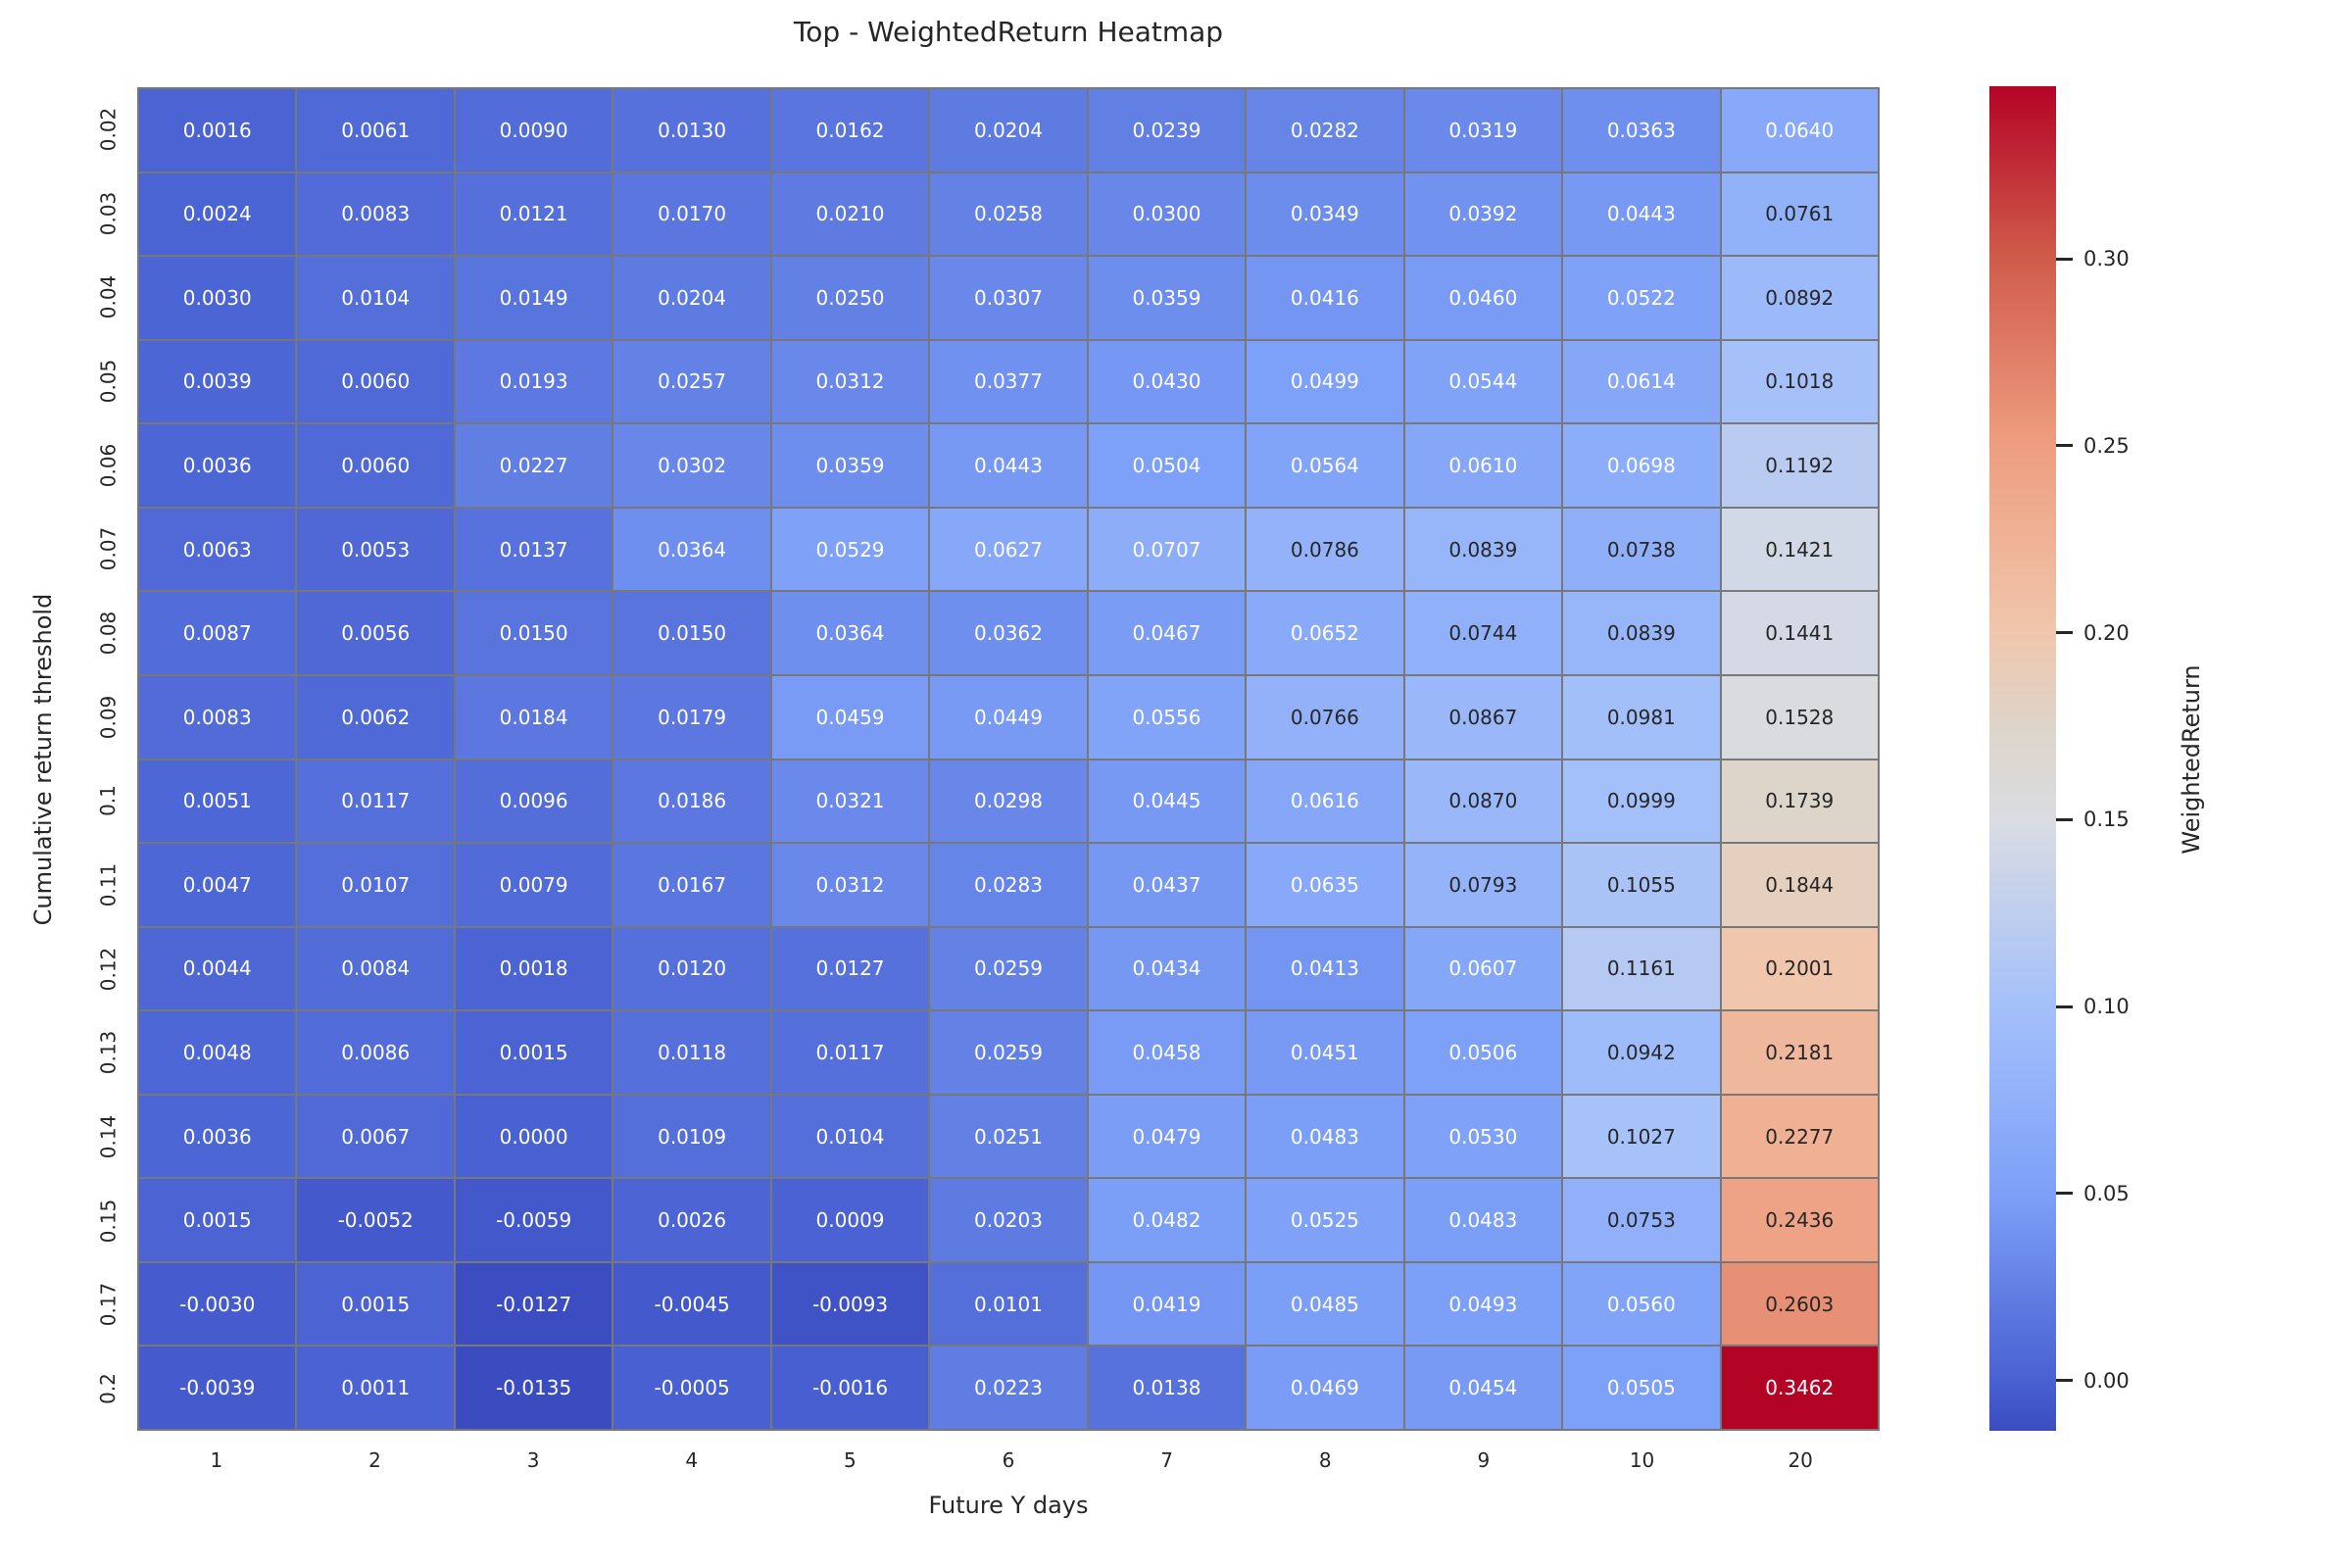  Describe the element at coordinates (1641, 968) in the screenshot. I see `heatmap-cell: 0.1161` at that location.